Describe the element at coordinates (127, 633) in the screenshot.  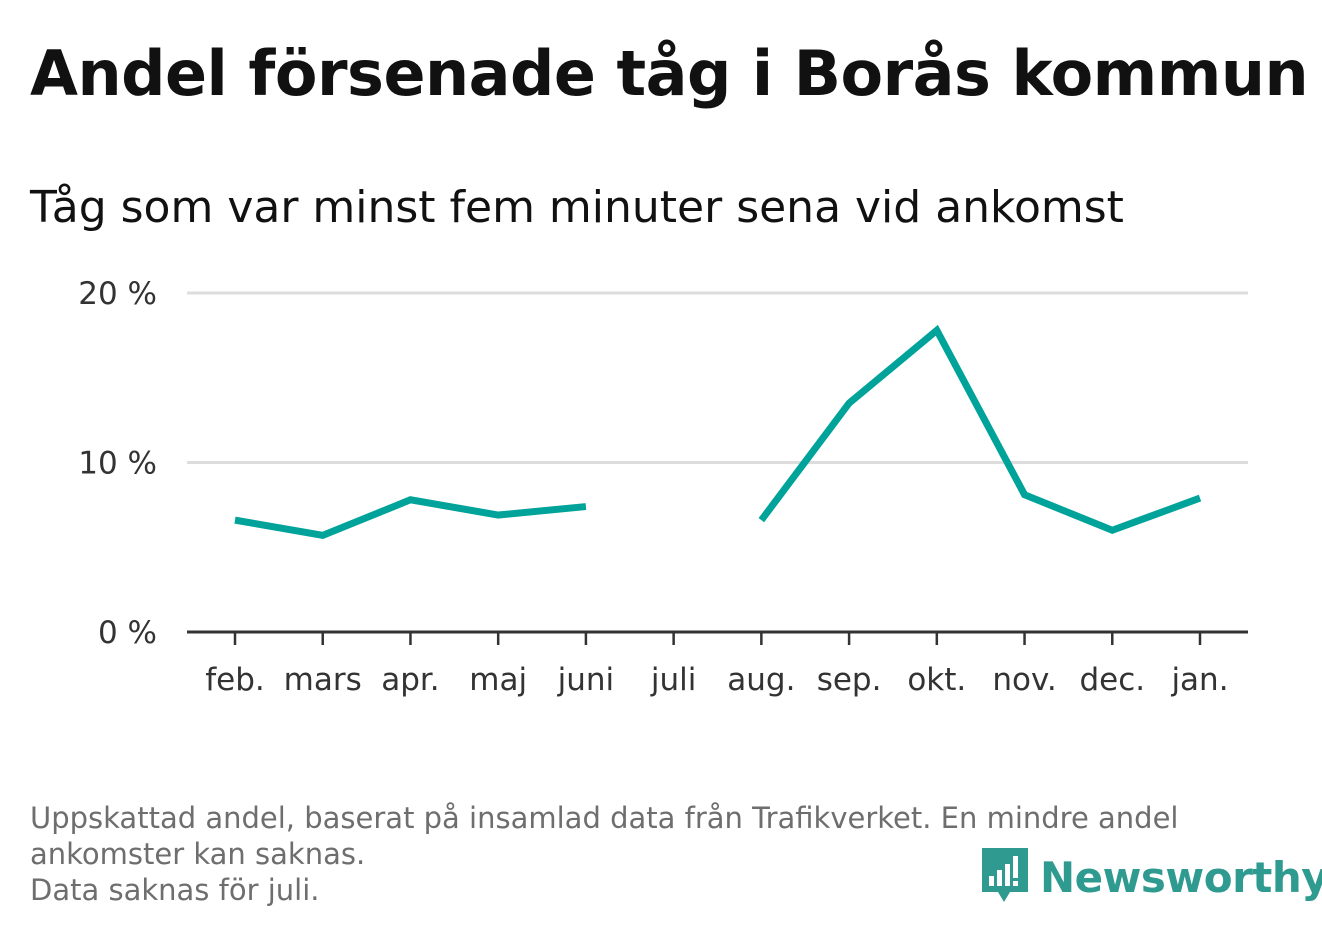
I see `y-tick-label: 0 %` at that location.